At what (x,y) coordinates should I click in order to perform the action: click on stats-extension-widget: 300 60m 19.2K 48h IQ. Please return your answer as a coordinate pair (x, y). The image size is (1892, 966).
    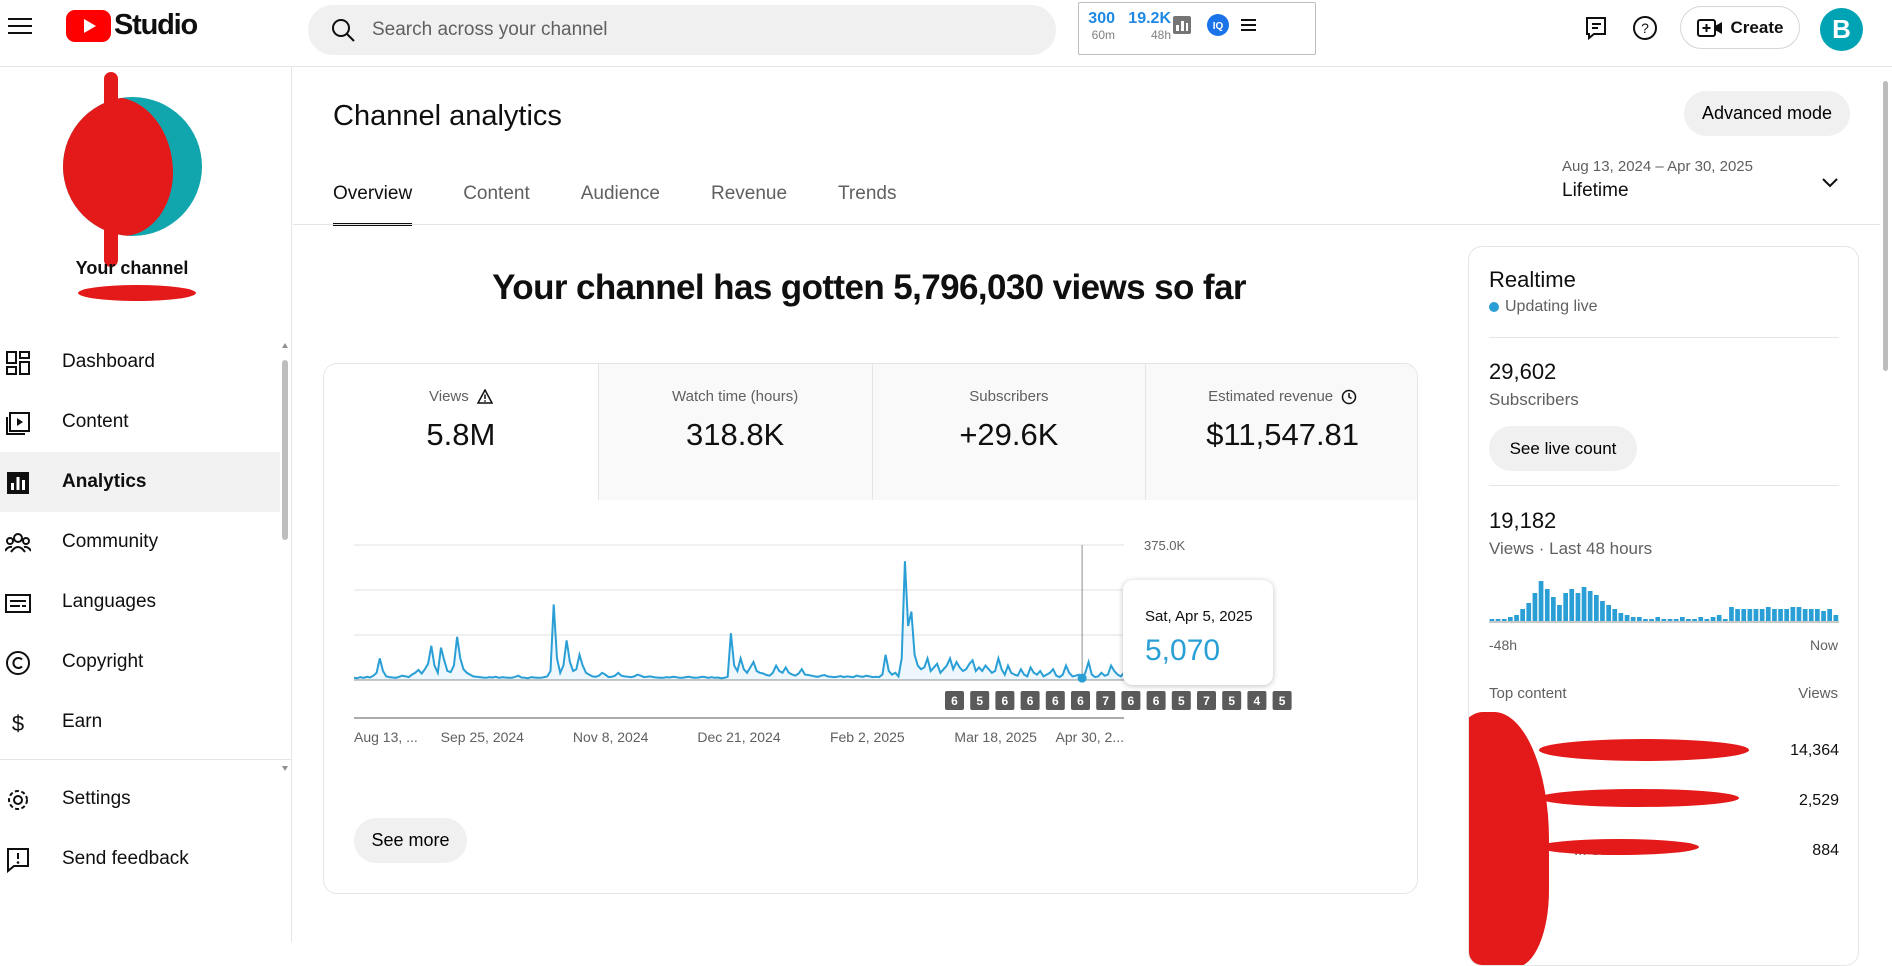
    Looking at the image, I should click on (1197, 28).